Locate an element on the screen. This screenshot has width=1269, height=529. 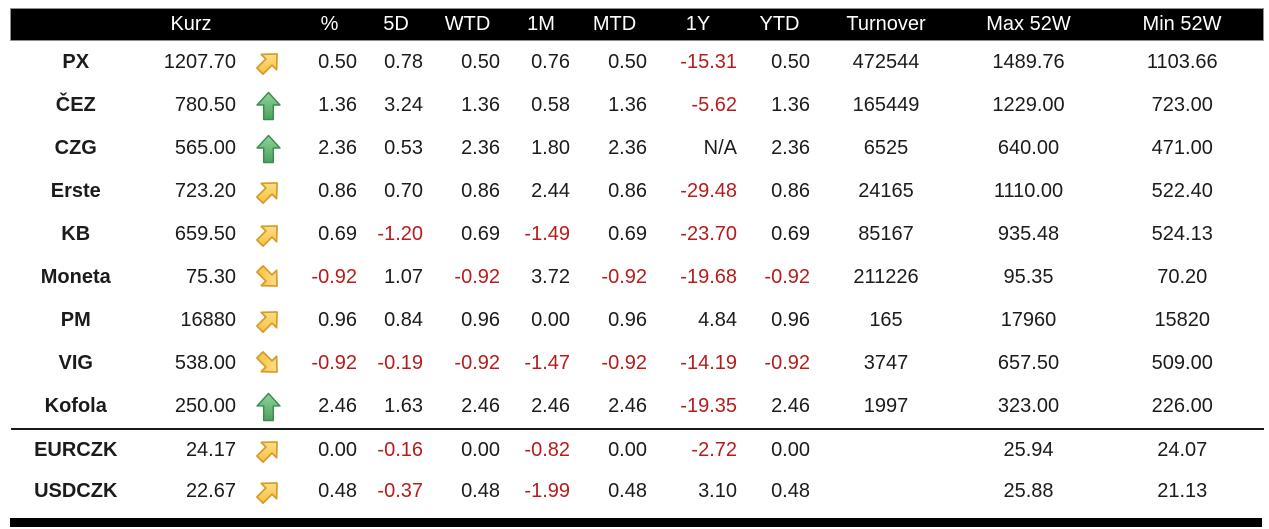
cell-kurz: 780.50 is located at coordinates (191, 105).